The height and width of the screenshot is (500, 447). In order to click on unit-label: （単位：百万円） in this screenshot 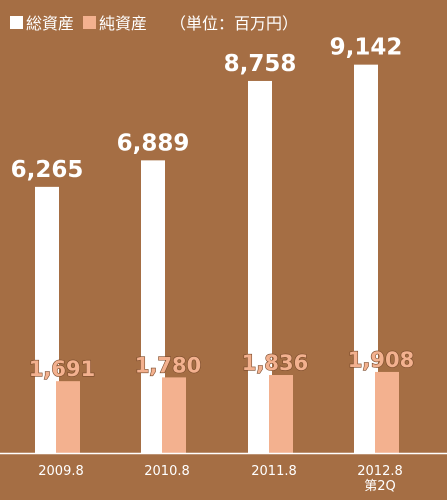, I will do `click(234, 23)`.